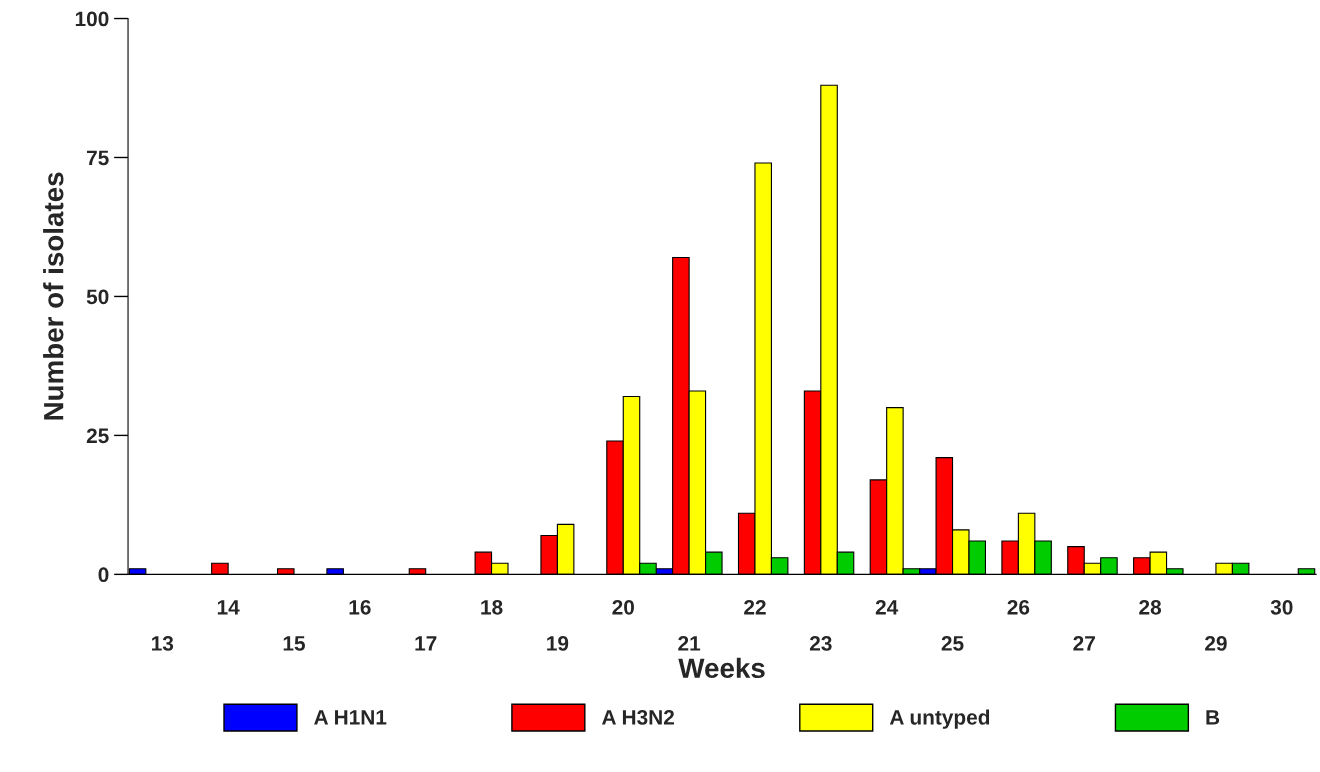 The image size is (1320, 772). What do you see at coordinates (1281, 607) in the screenshot?
I see `x-tick-label: 30` at bounding box center [1281, 607].